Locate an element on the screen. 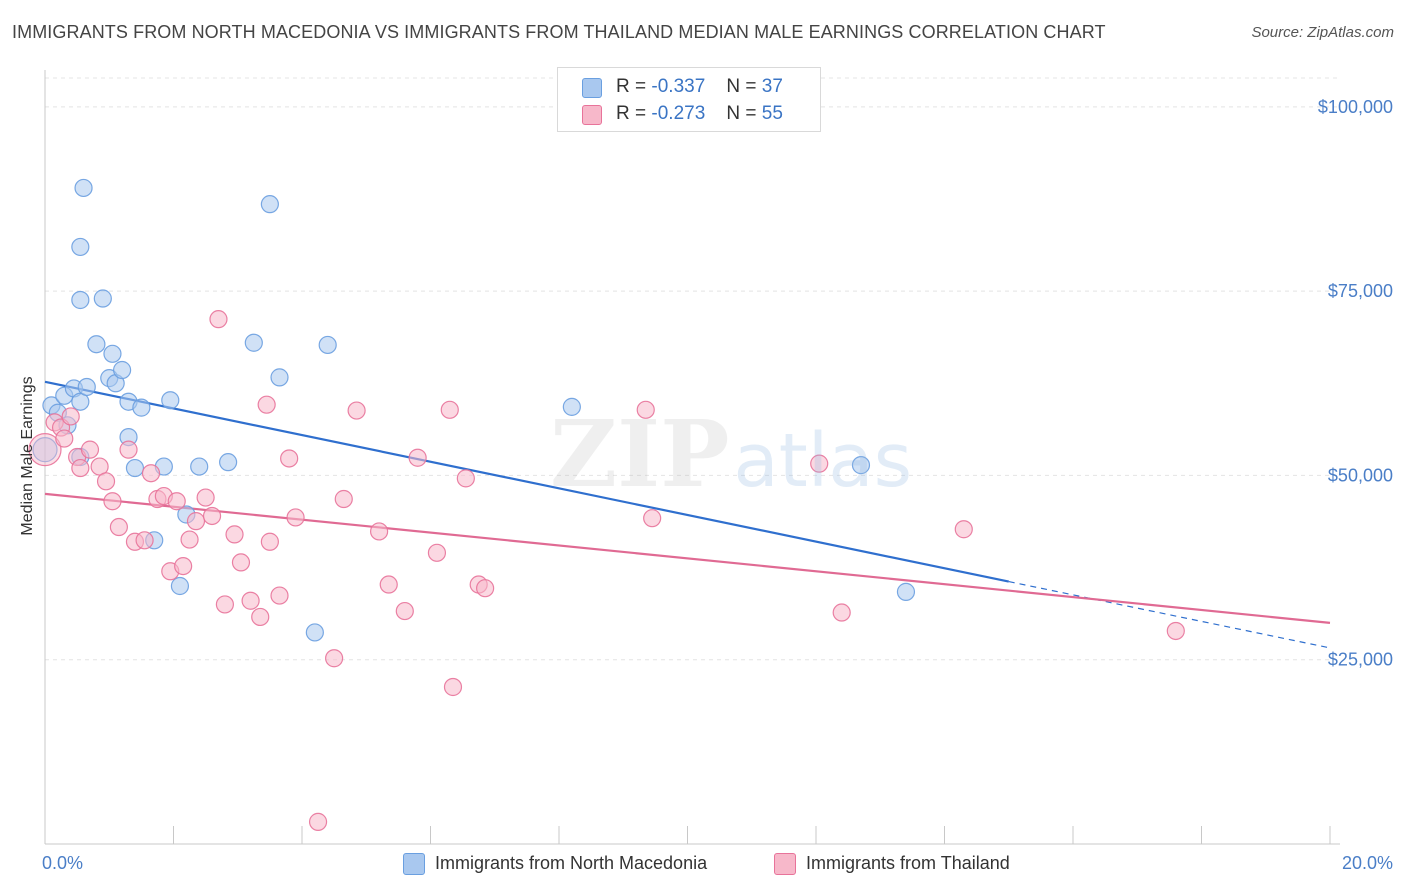 This screenshot has height=892, width=1406. x-tick-label: 0.0% is located at coordinates (62, 863).